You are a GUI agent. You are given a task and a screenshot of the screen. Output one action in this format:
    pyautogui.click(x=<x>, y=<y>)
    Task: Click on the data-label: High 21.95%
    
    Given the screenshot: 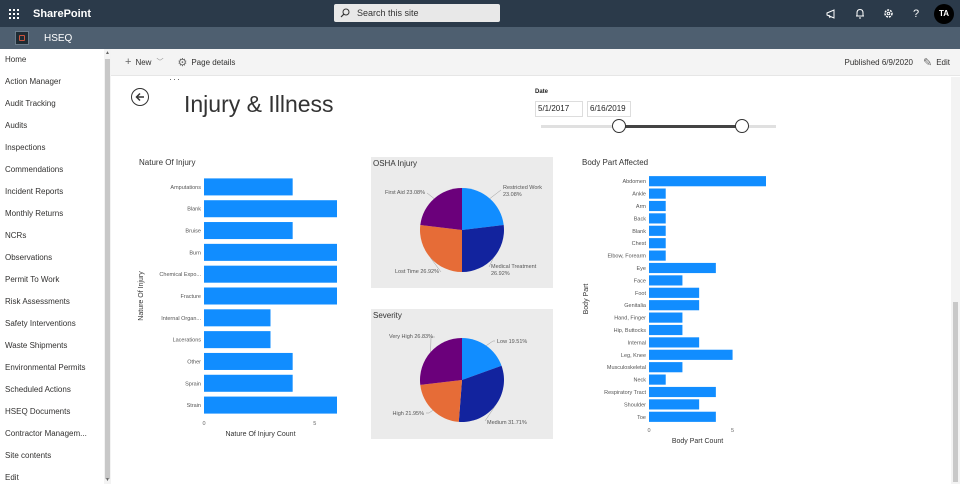 What is the action you would take?
    pyautogui.click(x=409, y=414)
    